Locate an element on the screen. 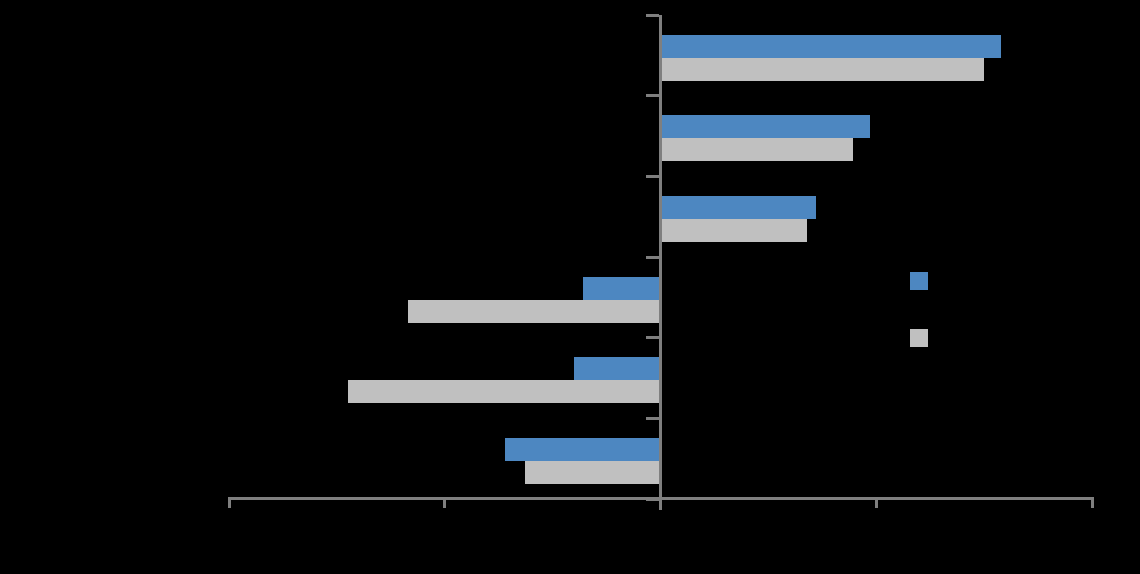 This screenshot has width=1140, height=574. legend-swatch-blue is located at coordinates (919, 281).